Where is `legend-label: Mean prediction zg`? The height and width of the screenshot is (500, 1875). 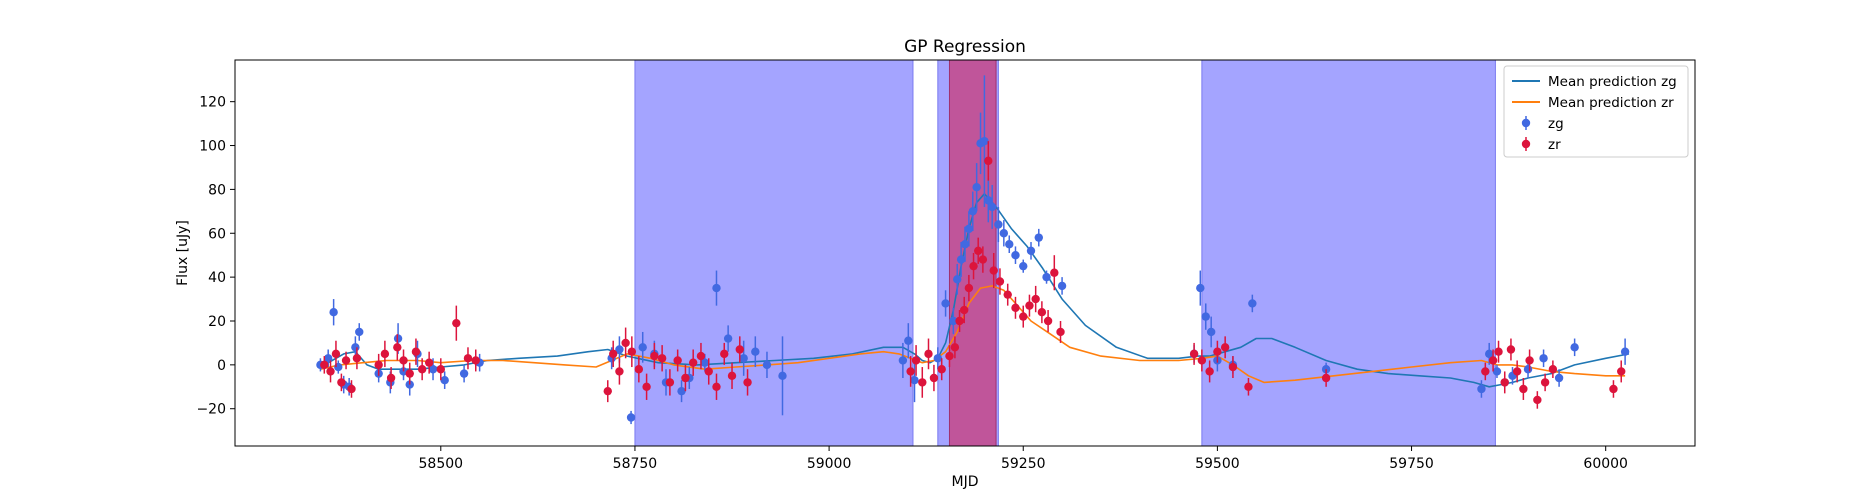
legend-label: Mean prediction zg is located at coordinates (1612, 82).